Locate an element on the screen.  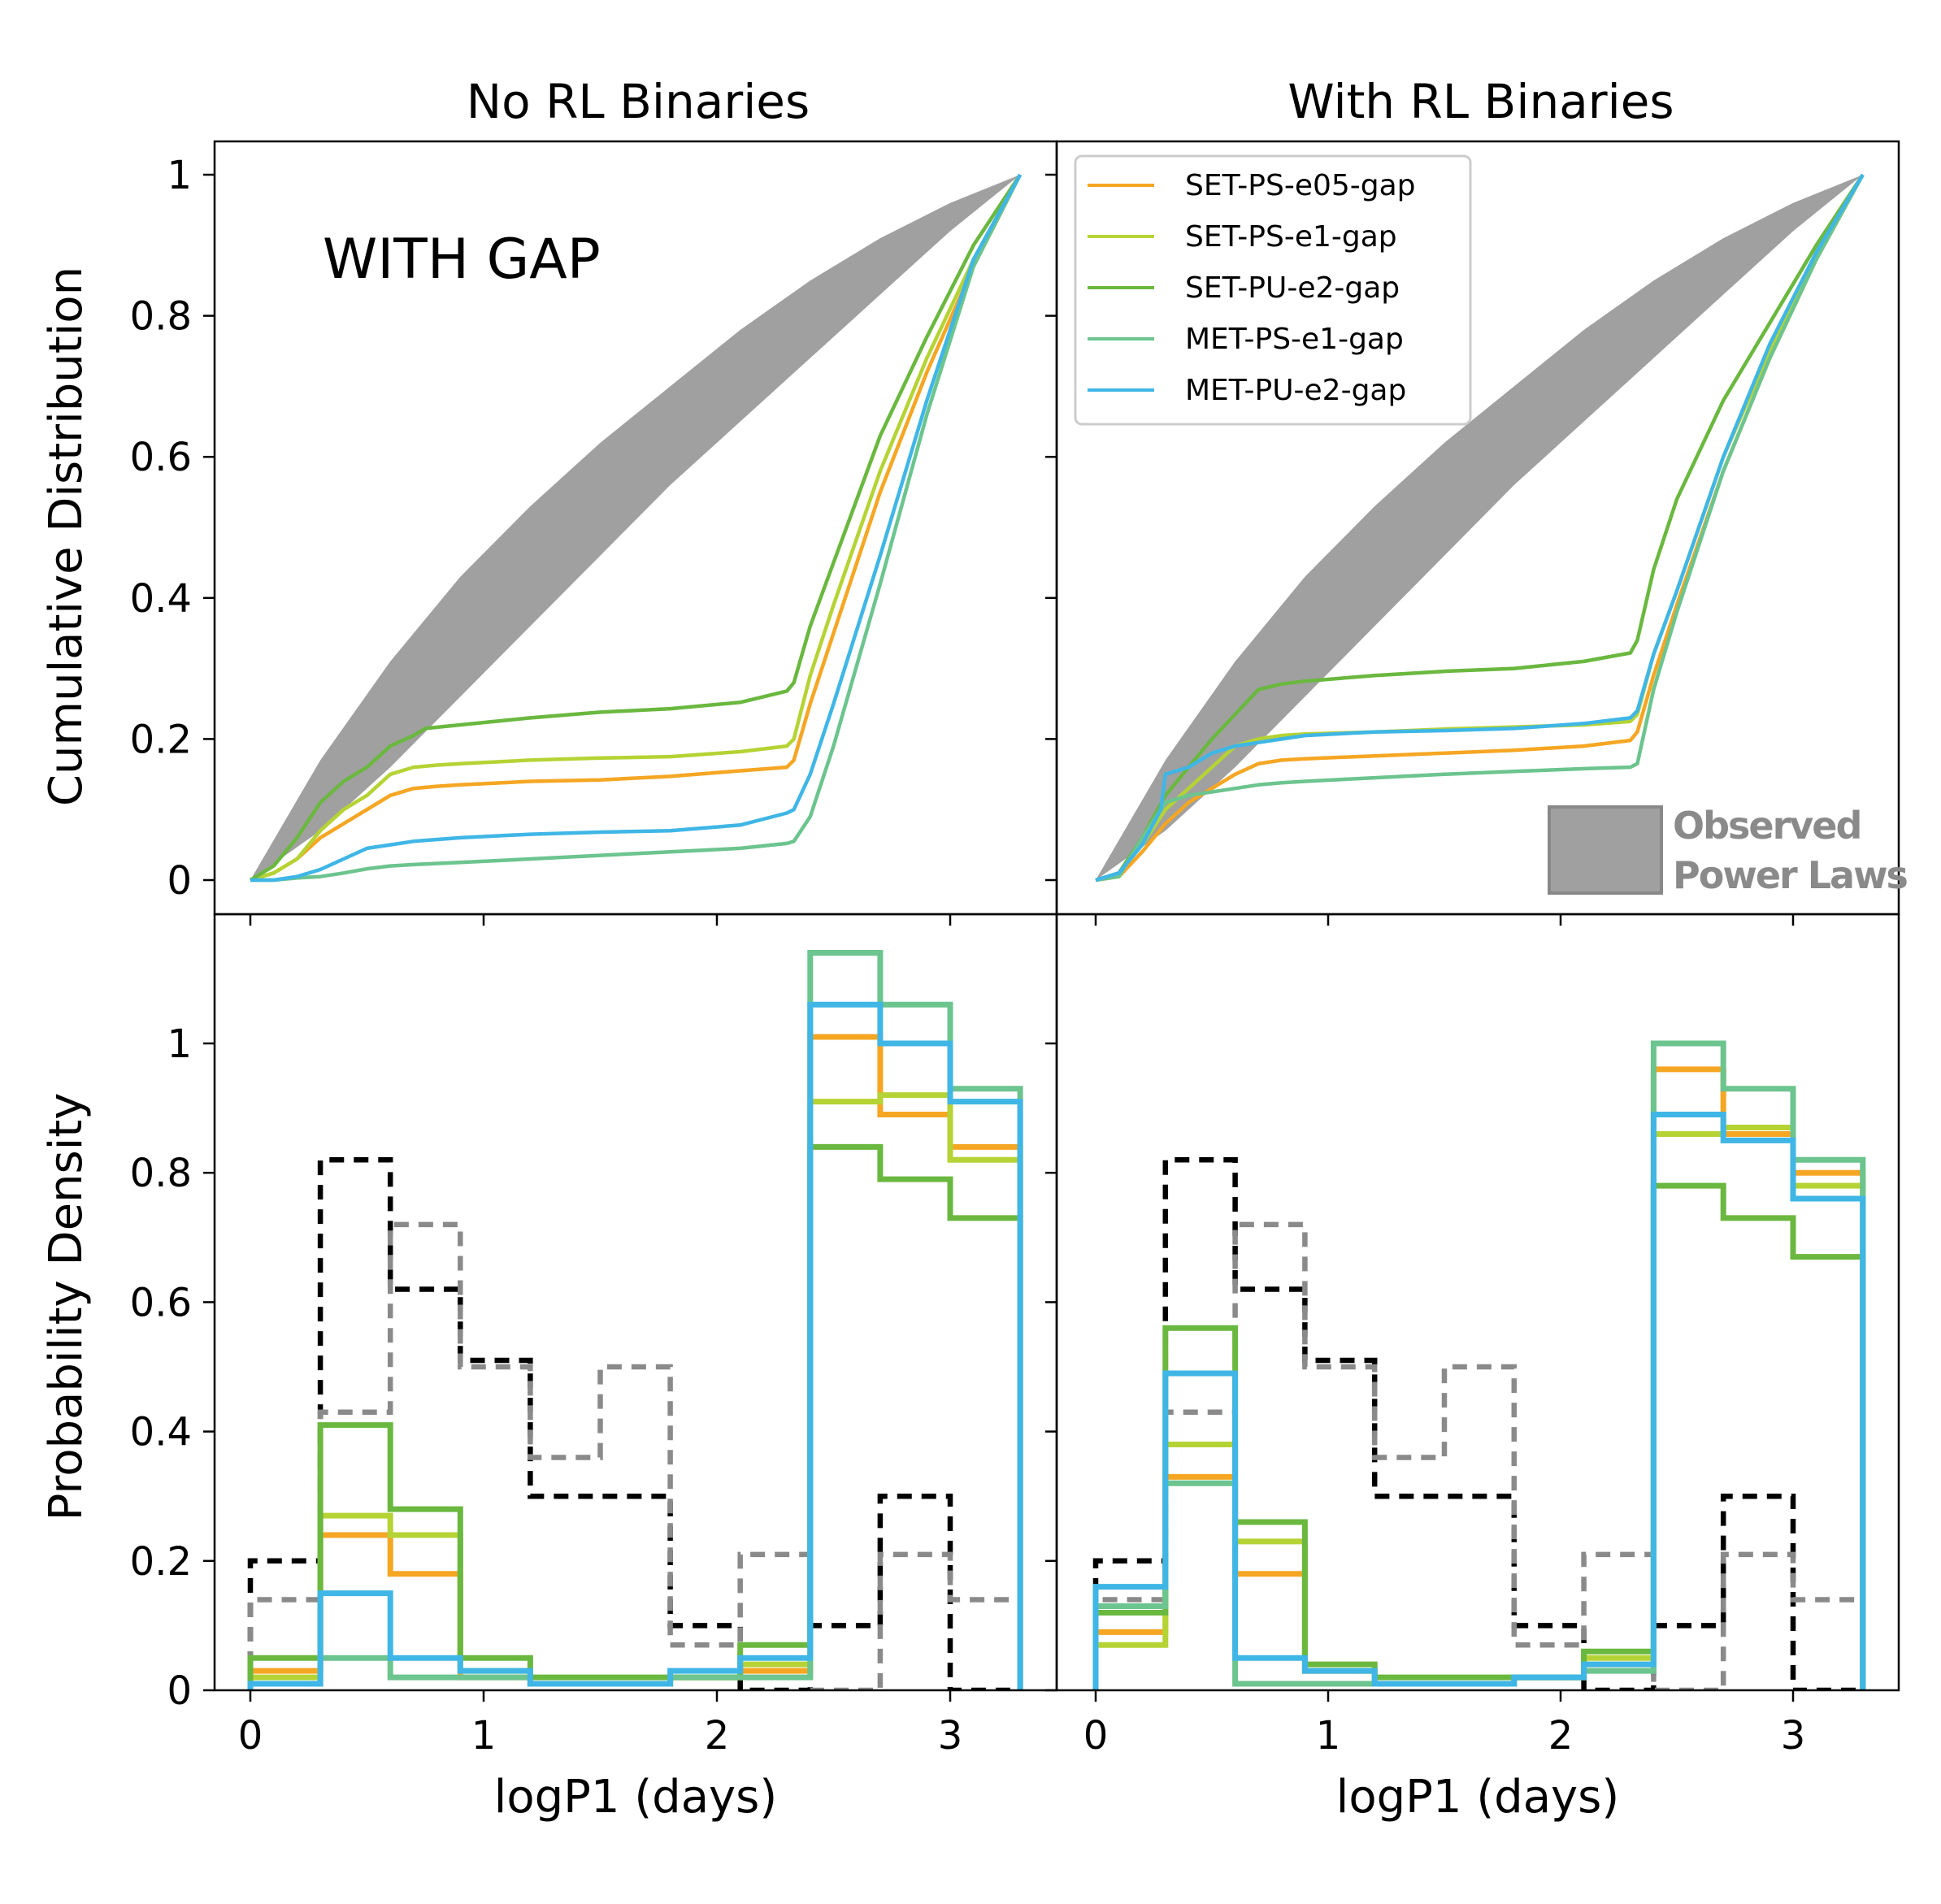
legend-label-0: SET-PS-e05-gap is located at coordinates (1300, 185).